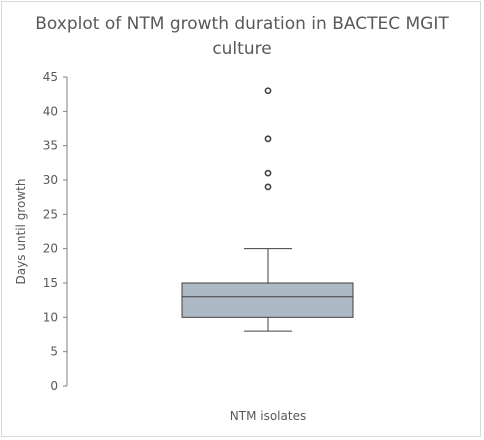 The height and width of the screenshot is (440, 484). What do you see at coordinates (50, 111) in the screenshot?
I see `y-tick-label: 40` at bounding box center [50, 111].